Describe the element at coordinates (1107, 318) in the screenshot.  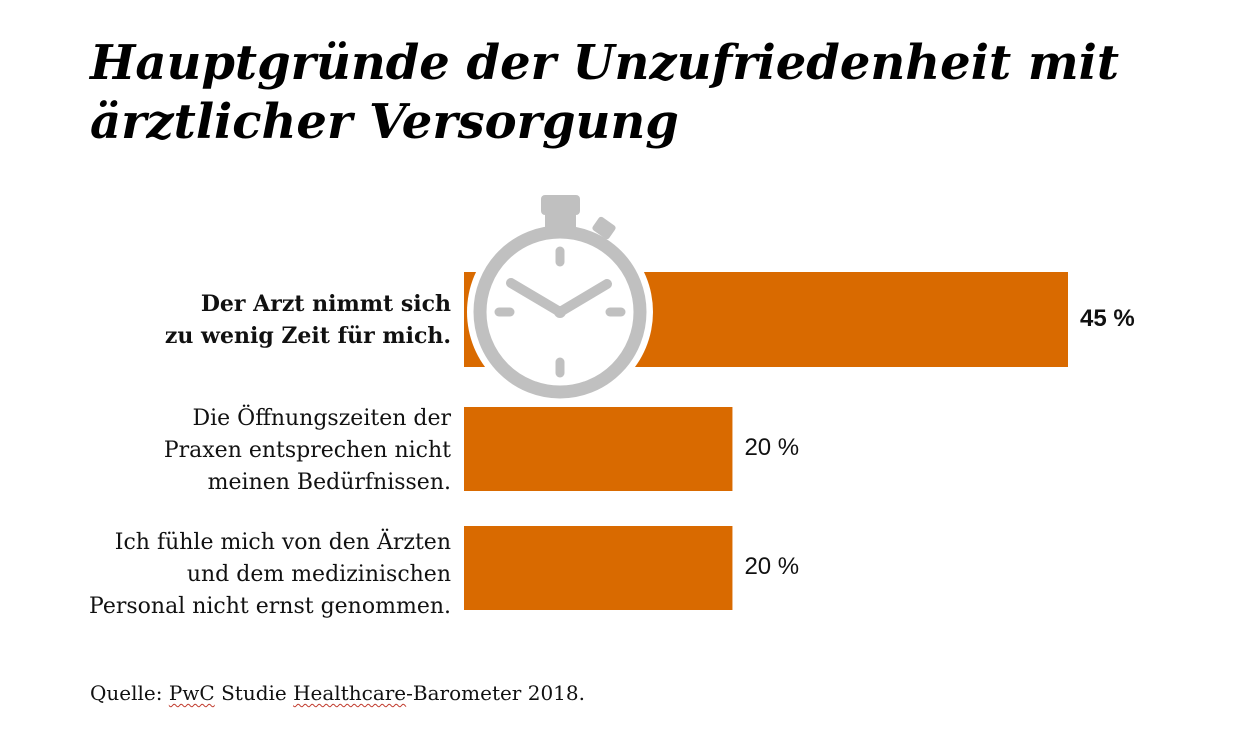
I see `value-label-1: 45 %` at that location.